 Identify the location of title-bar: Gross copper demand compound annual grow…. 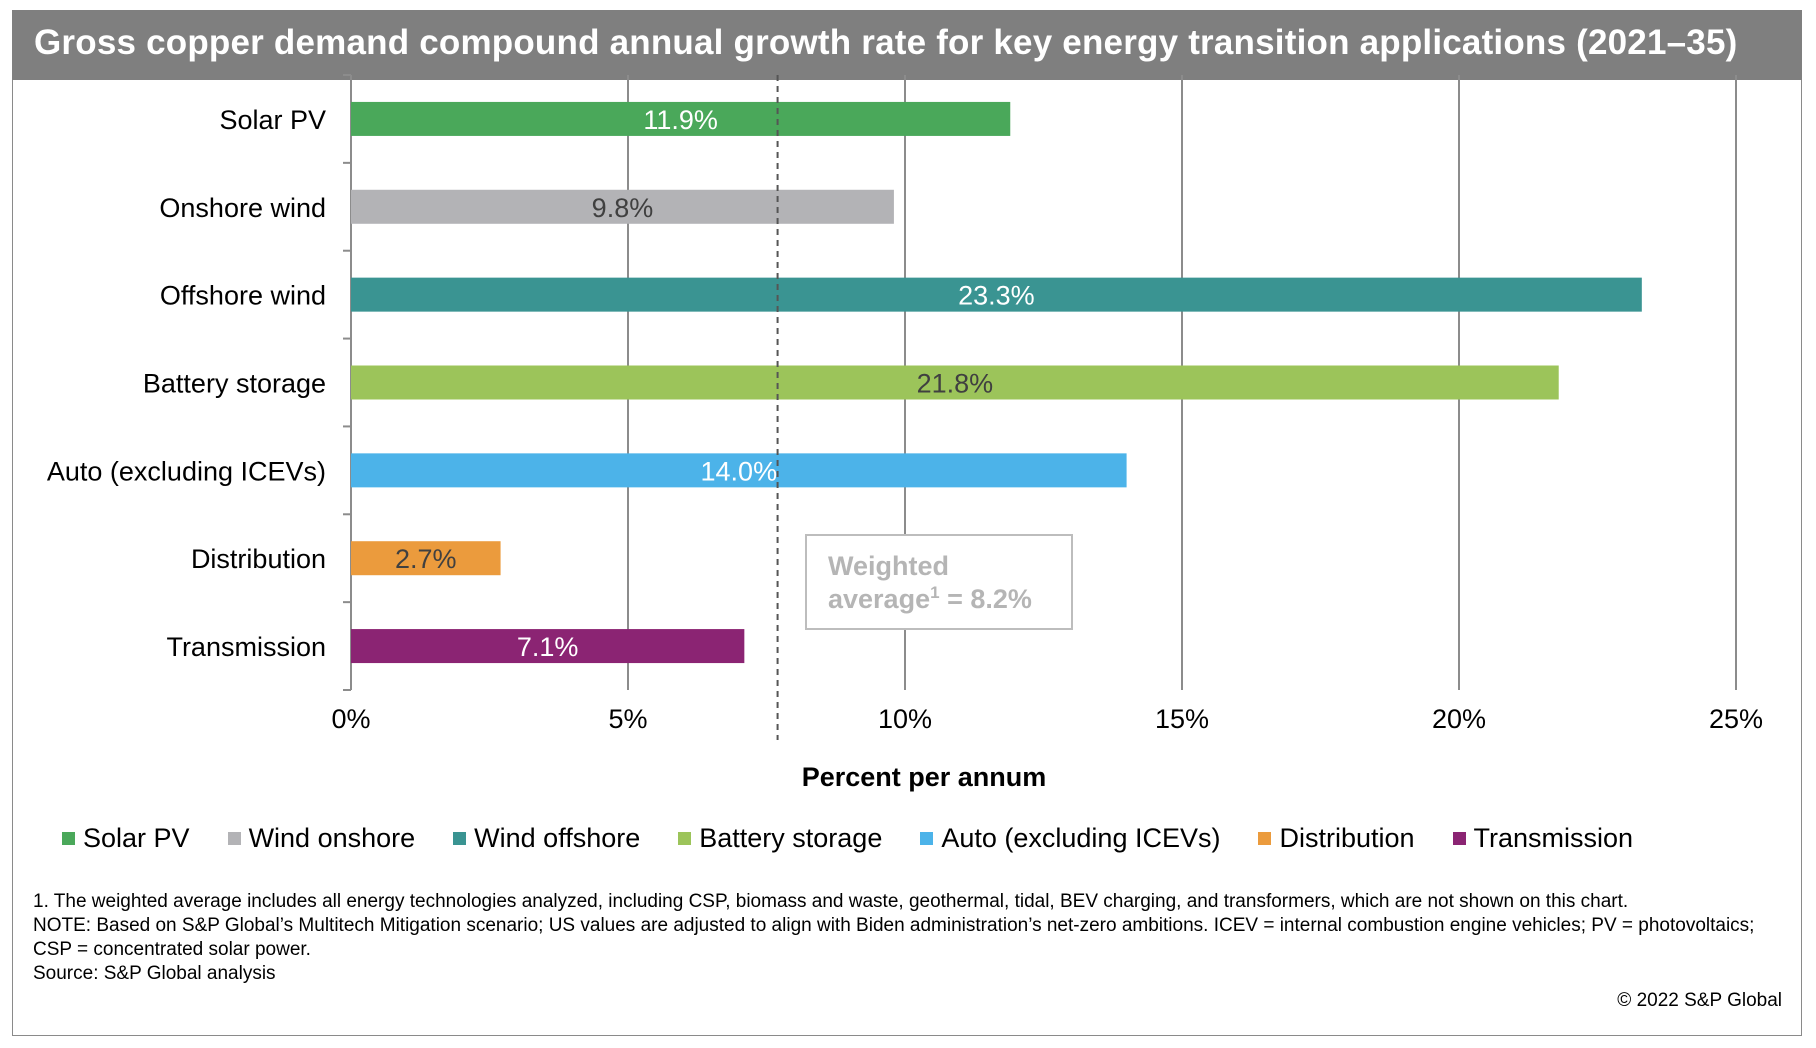
(907, 45).